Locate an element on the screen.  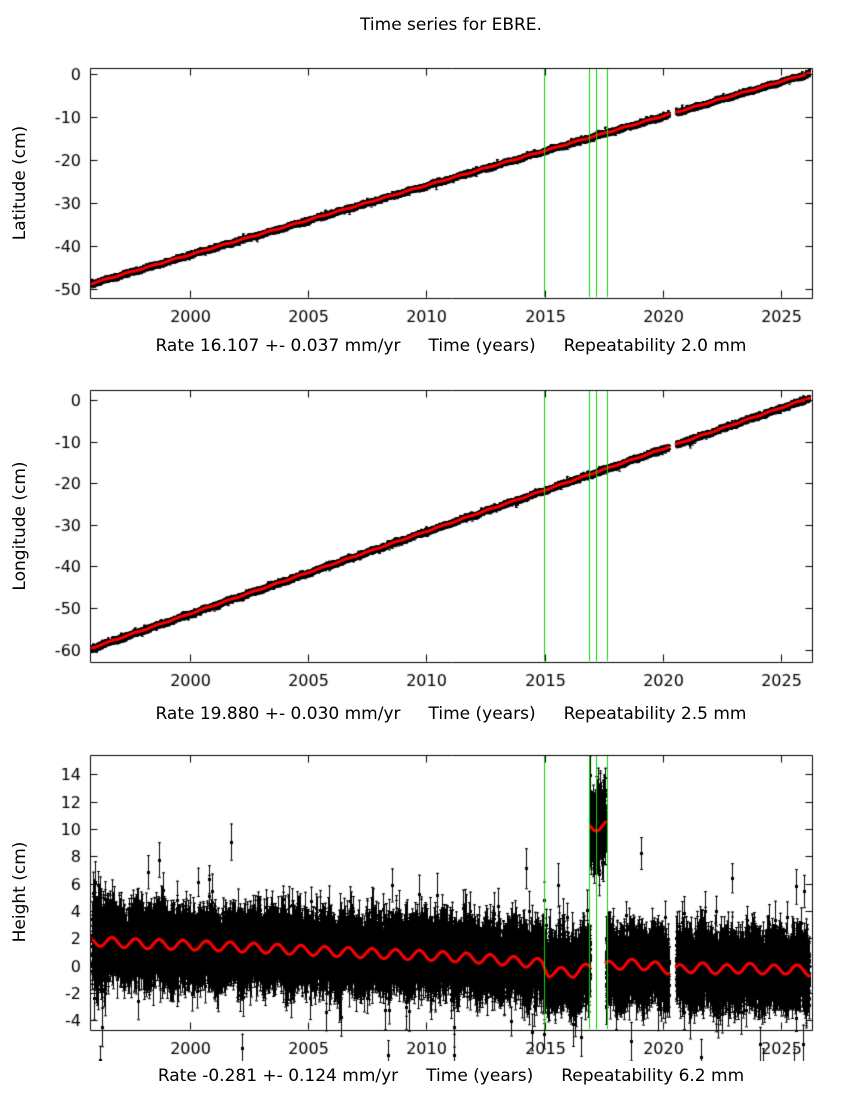
longitude-rate-label: Rate 19.880 +- 0.030 mm/yr is located at coordinates (278, 714).